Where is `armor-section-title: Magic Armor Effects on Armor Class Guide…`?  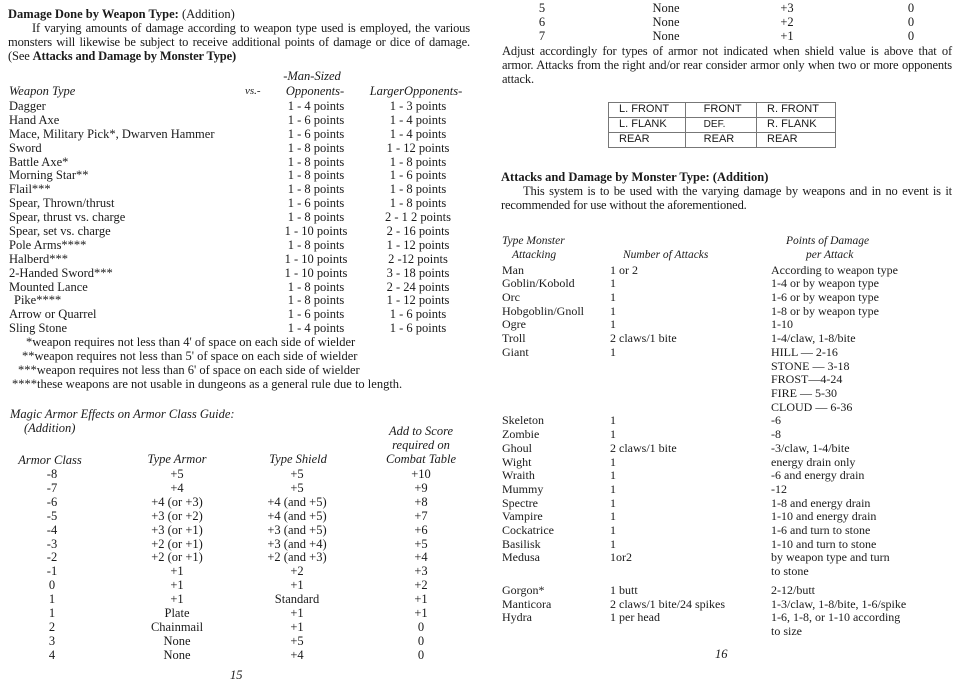 armor-section-title: Magic Armor Effects on Armor Class Guide… is located at coordinates (122, 414).